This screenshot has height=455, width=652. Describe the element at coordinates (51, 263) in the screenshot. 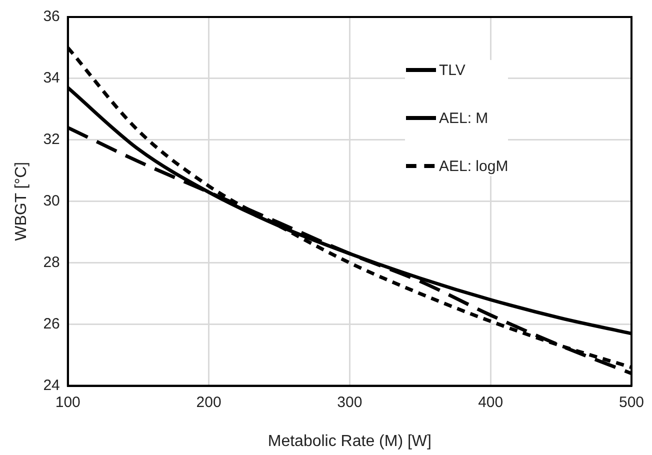

I see `y-tick-label: 28` at that location.